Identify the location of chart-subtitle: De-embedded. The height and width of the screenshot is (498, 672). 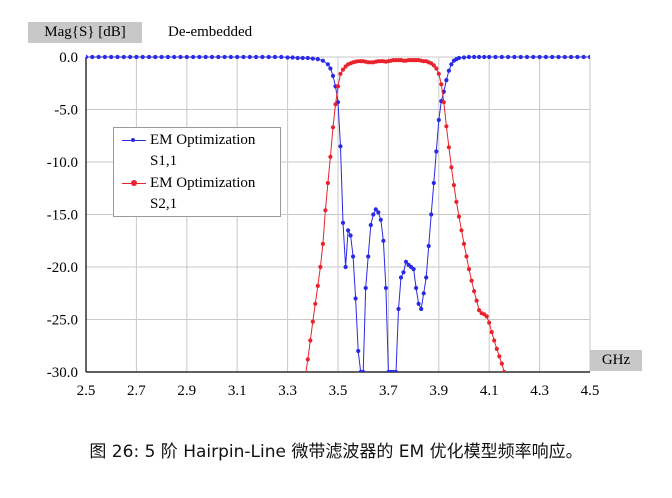
(210, 32).